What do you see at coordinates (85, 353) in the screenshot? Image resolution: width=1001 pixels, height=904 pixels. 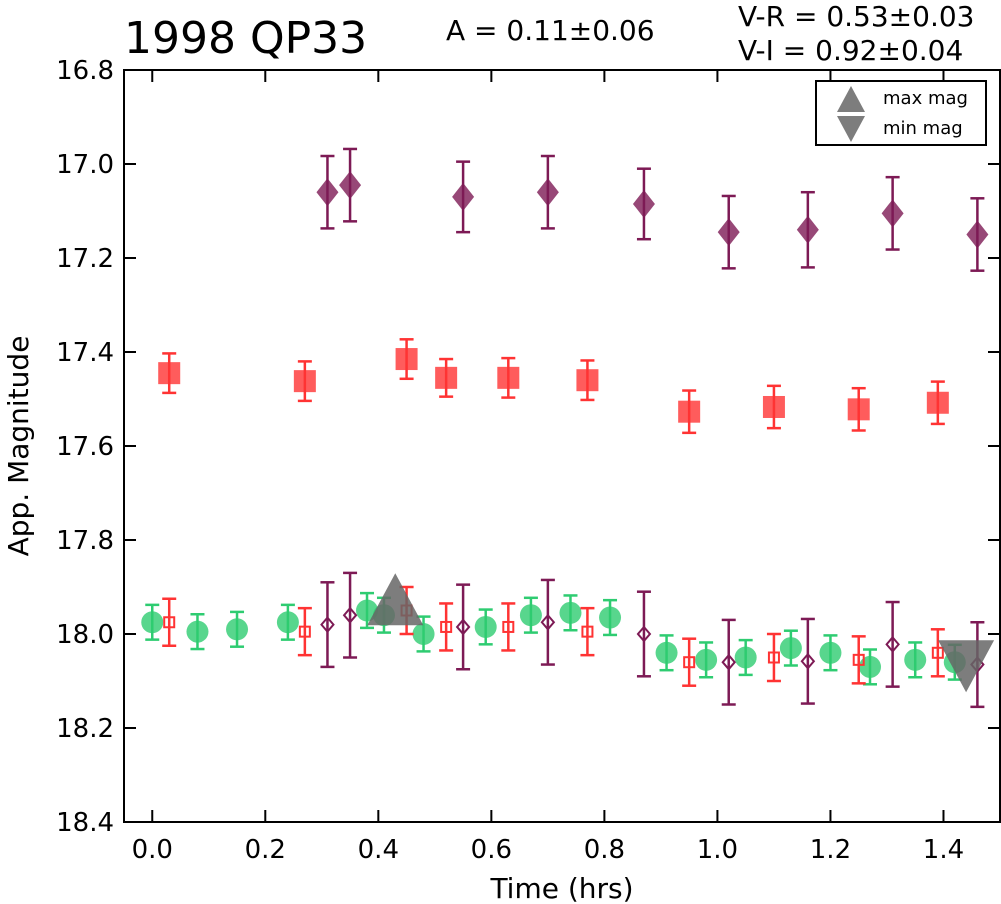 I see `y-tick-label: 17.4` at bounding box center [85, 353].